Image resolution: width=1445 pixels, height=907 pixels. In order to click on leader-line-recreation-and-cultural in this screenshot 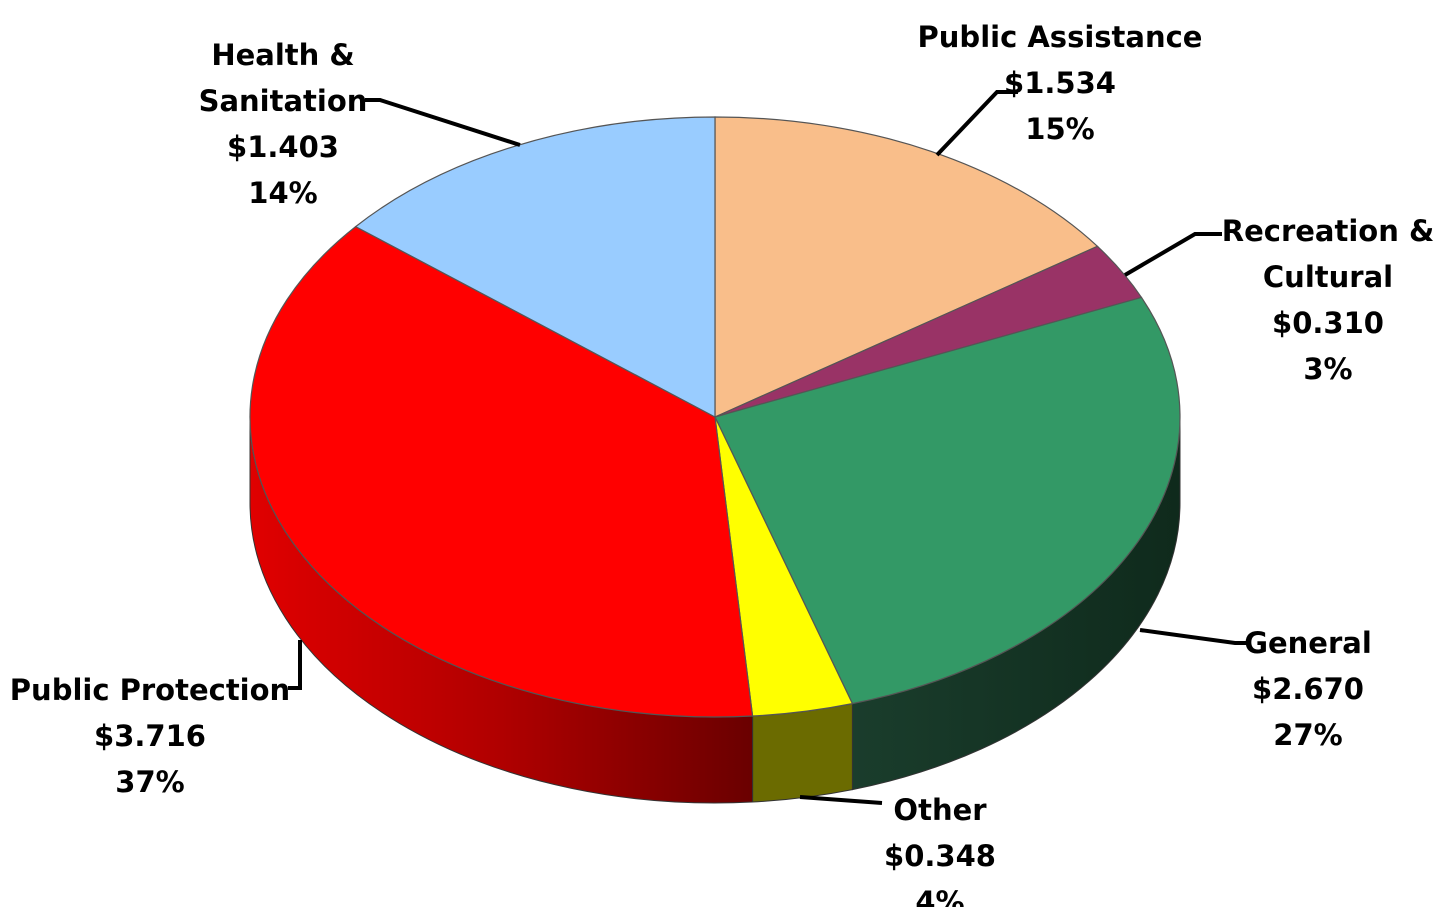, I will do `click(1172, 254)`.